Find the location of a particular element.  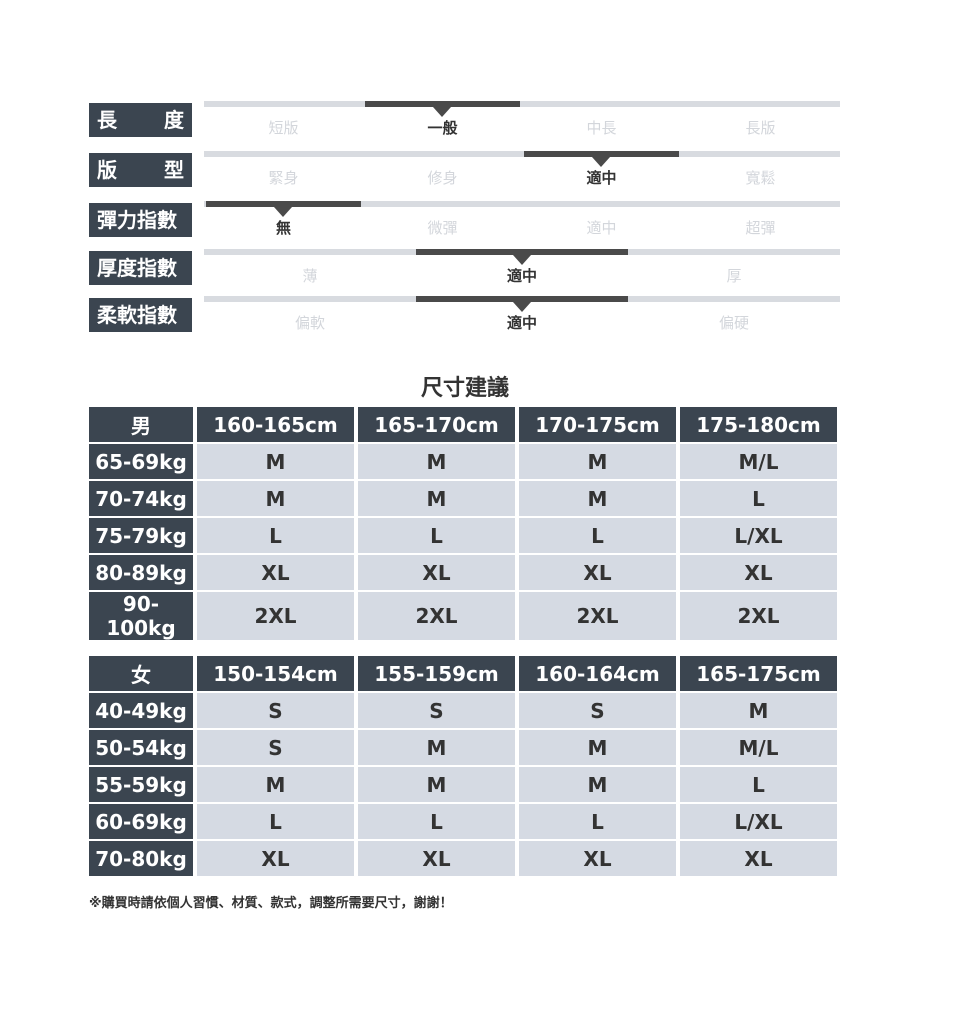

table-row: 70-74kg M M M L is located at coordinates (463, 498).